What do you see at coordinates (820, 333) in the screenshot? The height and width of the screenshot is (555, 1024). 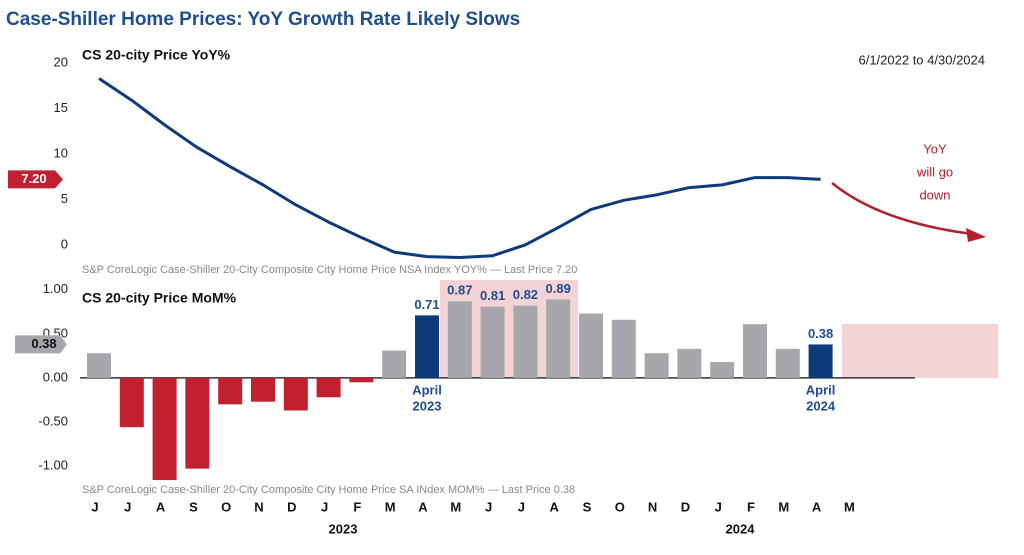 I see `data-label: 0.38` at bounding box center [820, 333].